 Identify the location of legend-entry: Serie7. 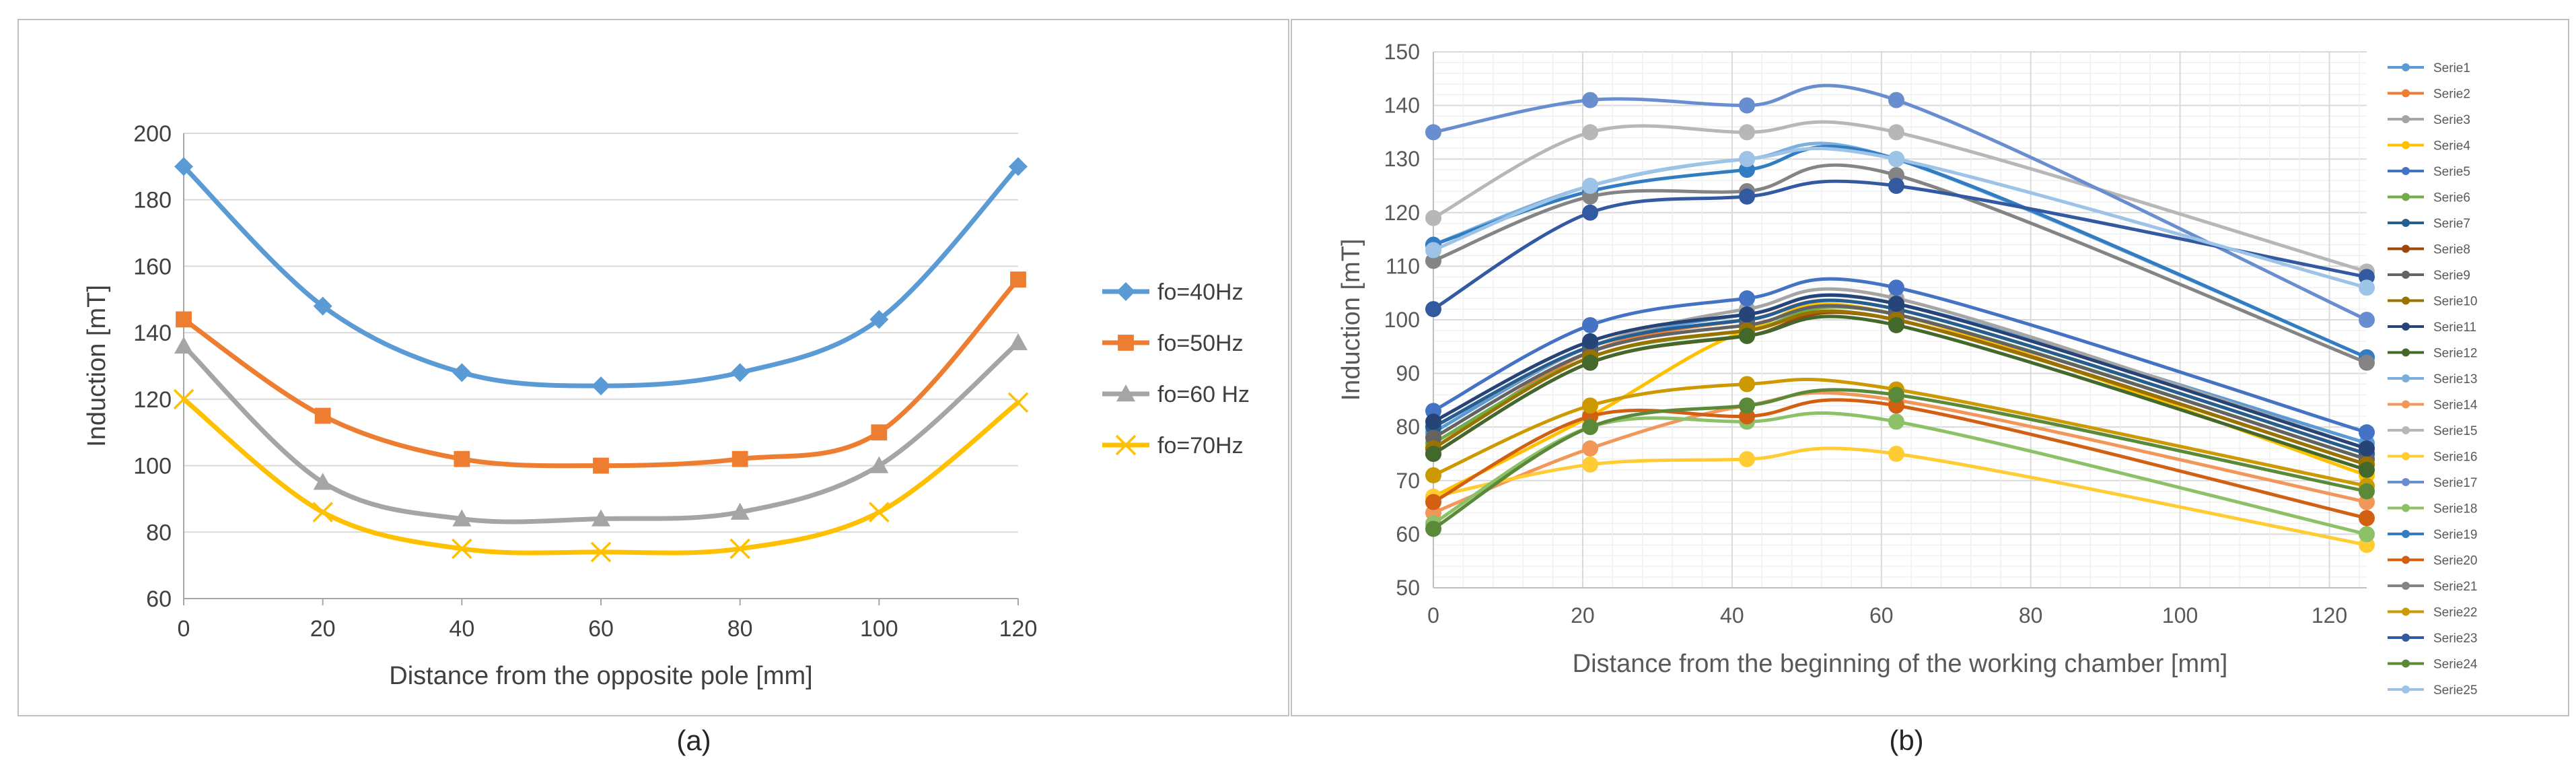
(2429, 224).